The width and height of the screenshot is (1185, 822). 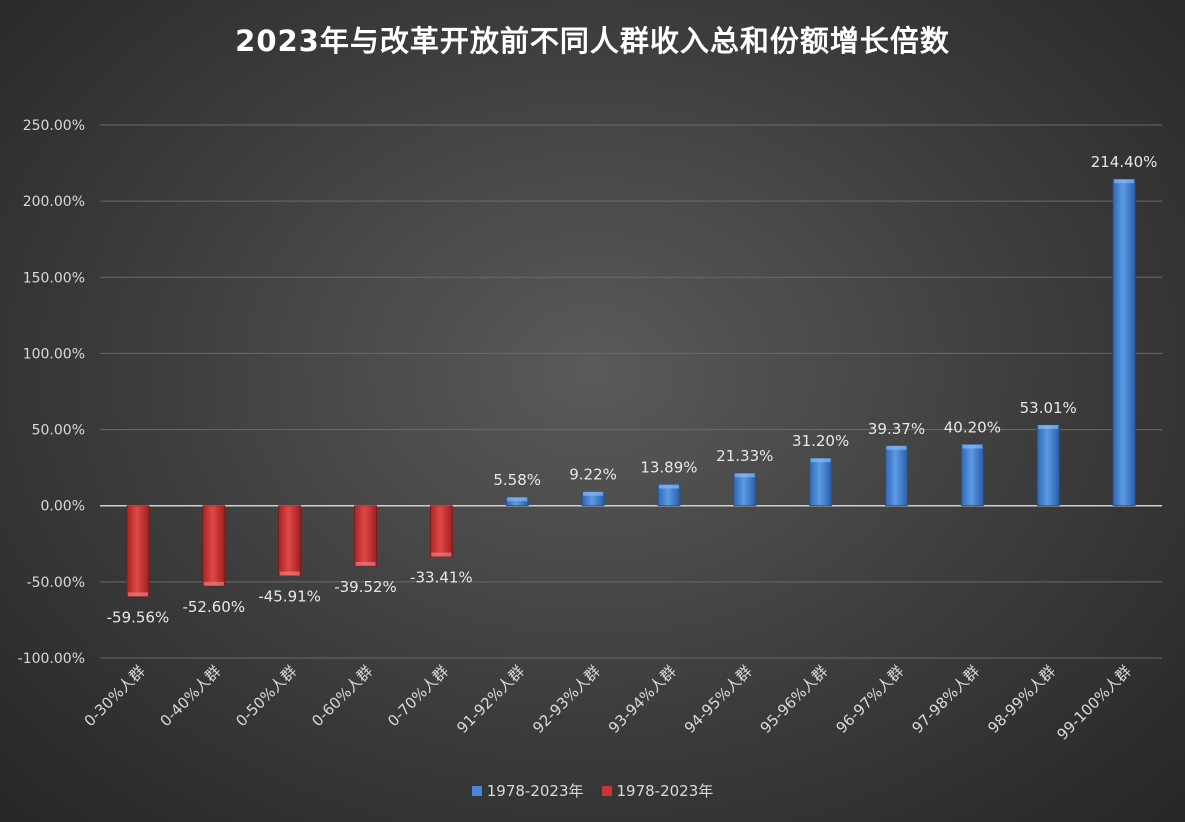 I want to click on bar-0-60%人群, so click(x=365, y=536).